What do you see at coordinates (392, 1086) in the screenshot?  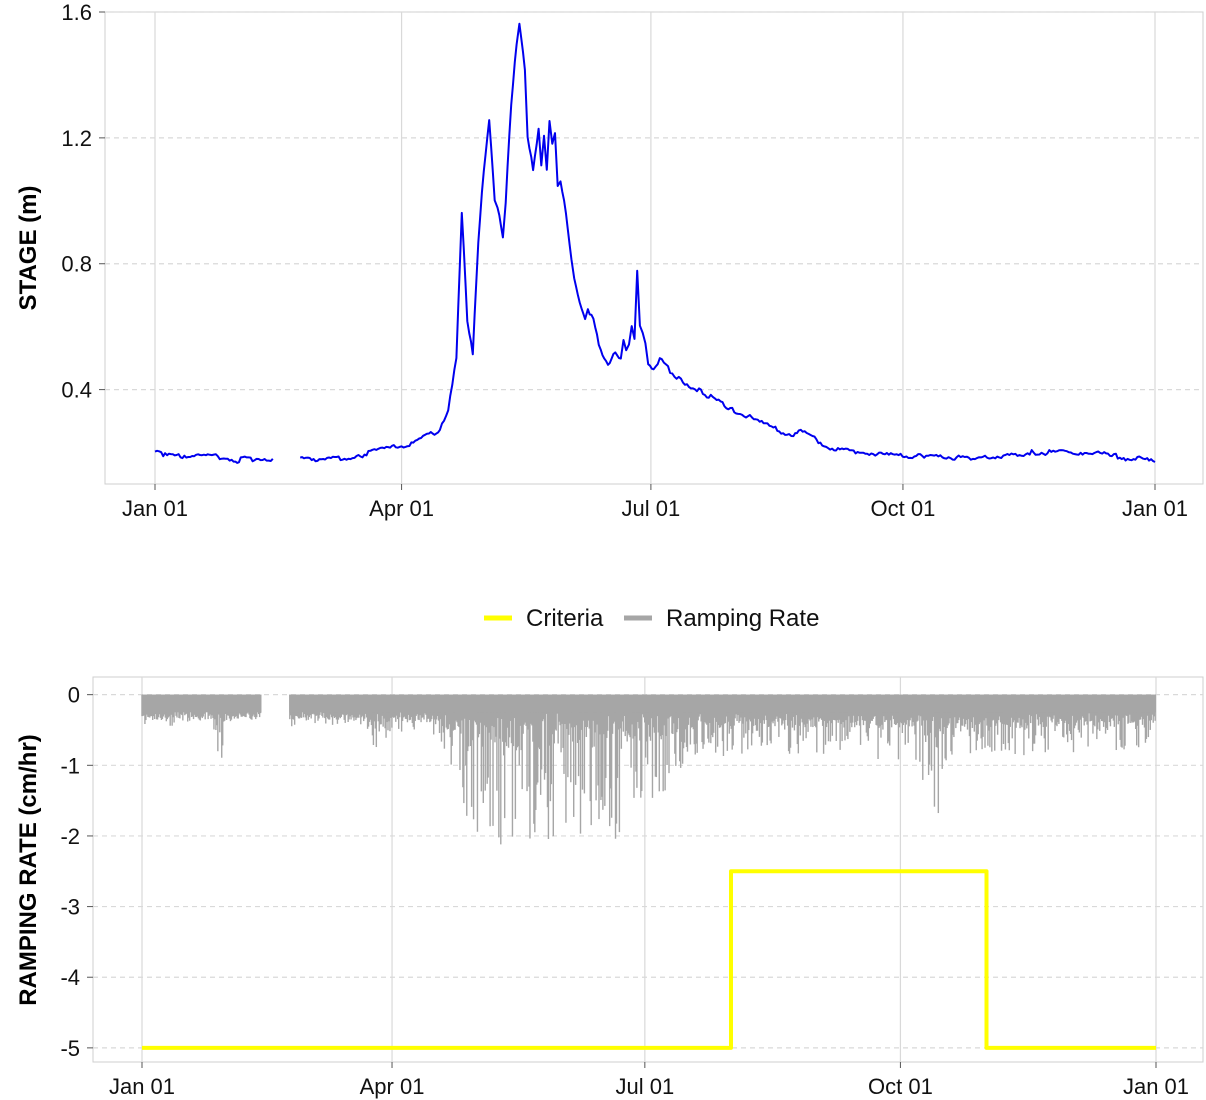 I see `ramping-x-tick-label: Apr 01` at bounding box center [392, 1086].